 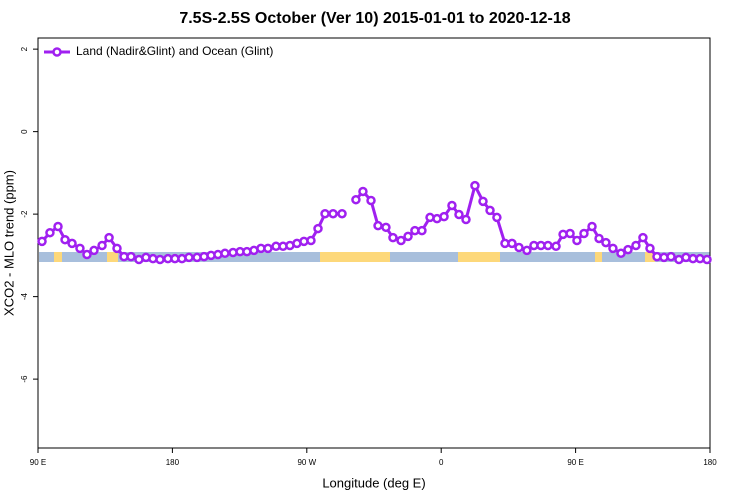 What do you see at coordinates (24, 297) in the screenshot?
I see `y-tick-label: -4` at bounding box center [24, 297].